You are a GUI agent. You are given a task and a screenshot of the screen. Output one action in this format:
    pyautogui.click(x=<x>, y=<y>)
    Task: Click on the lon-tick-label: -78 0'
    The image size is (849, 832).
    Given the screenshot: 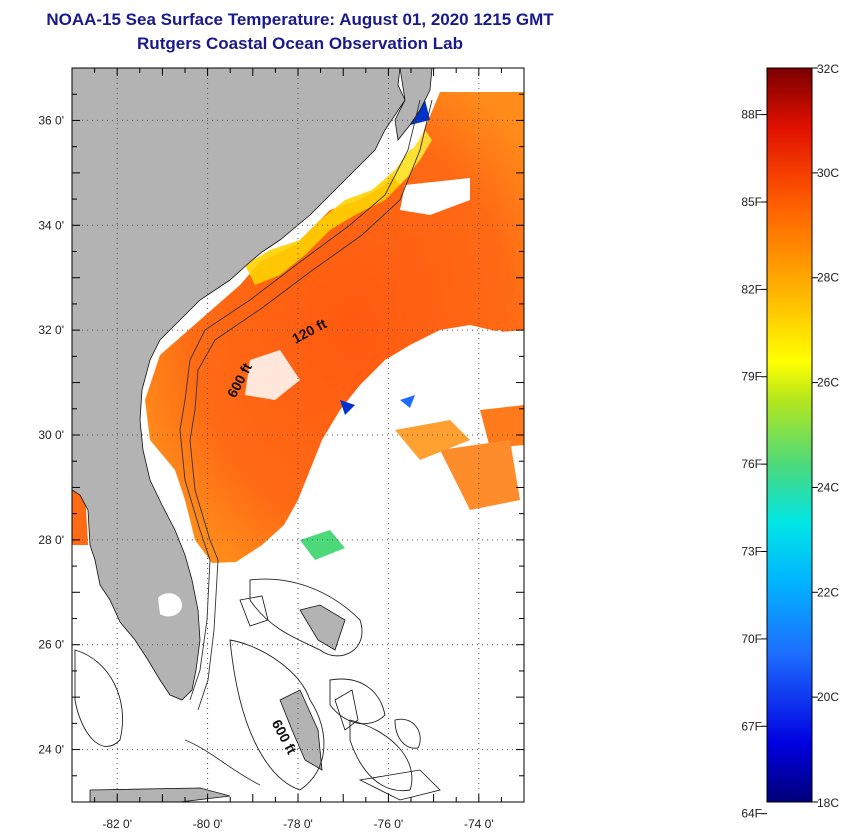 What is the action you would take?
    pyautogui.click(x=298, y=824)
    